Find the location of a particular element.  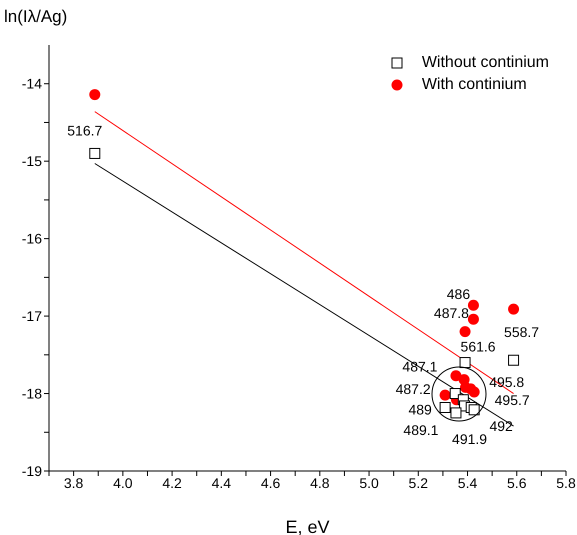

annotation: 492 is located at coordinates (501, 426).